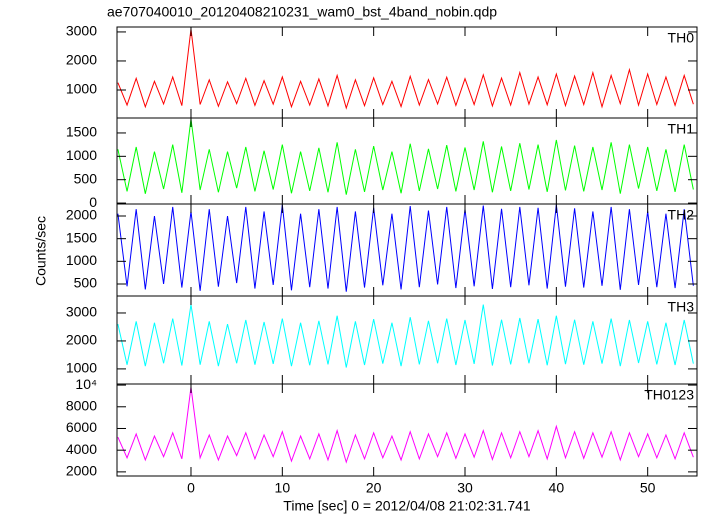 The width and height of the screenshot is (717, 516). What do you see at coordinates (93, 202) in the screenshot?
I see `y-tick-label: 0` at bounding box center [93, 202].